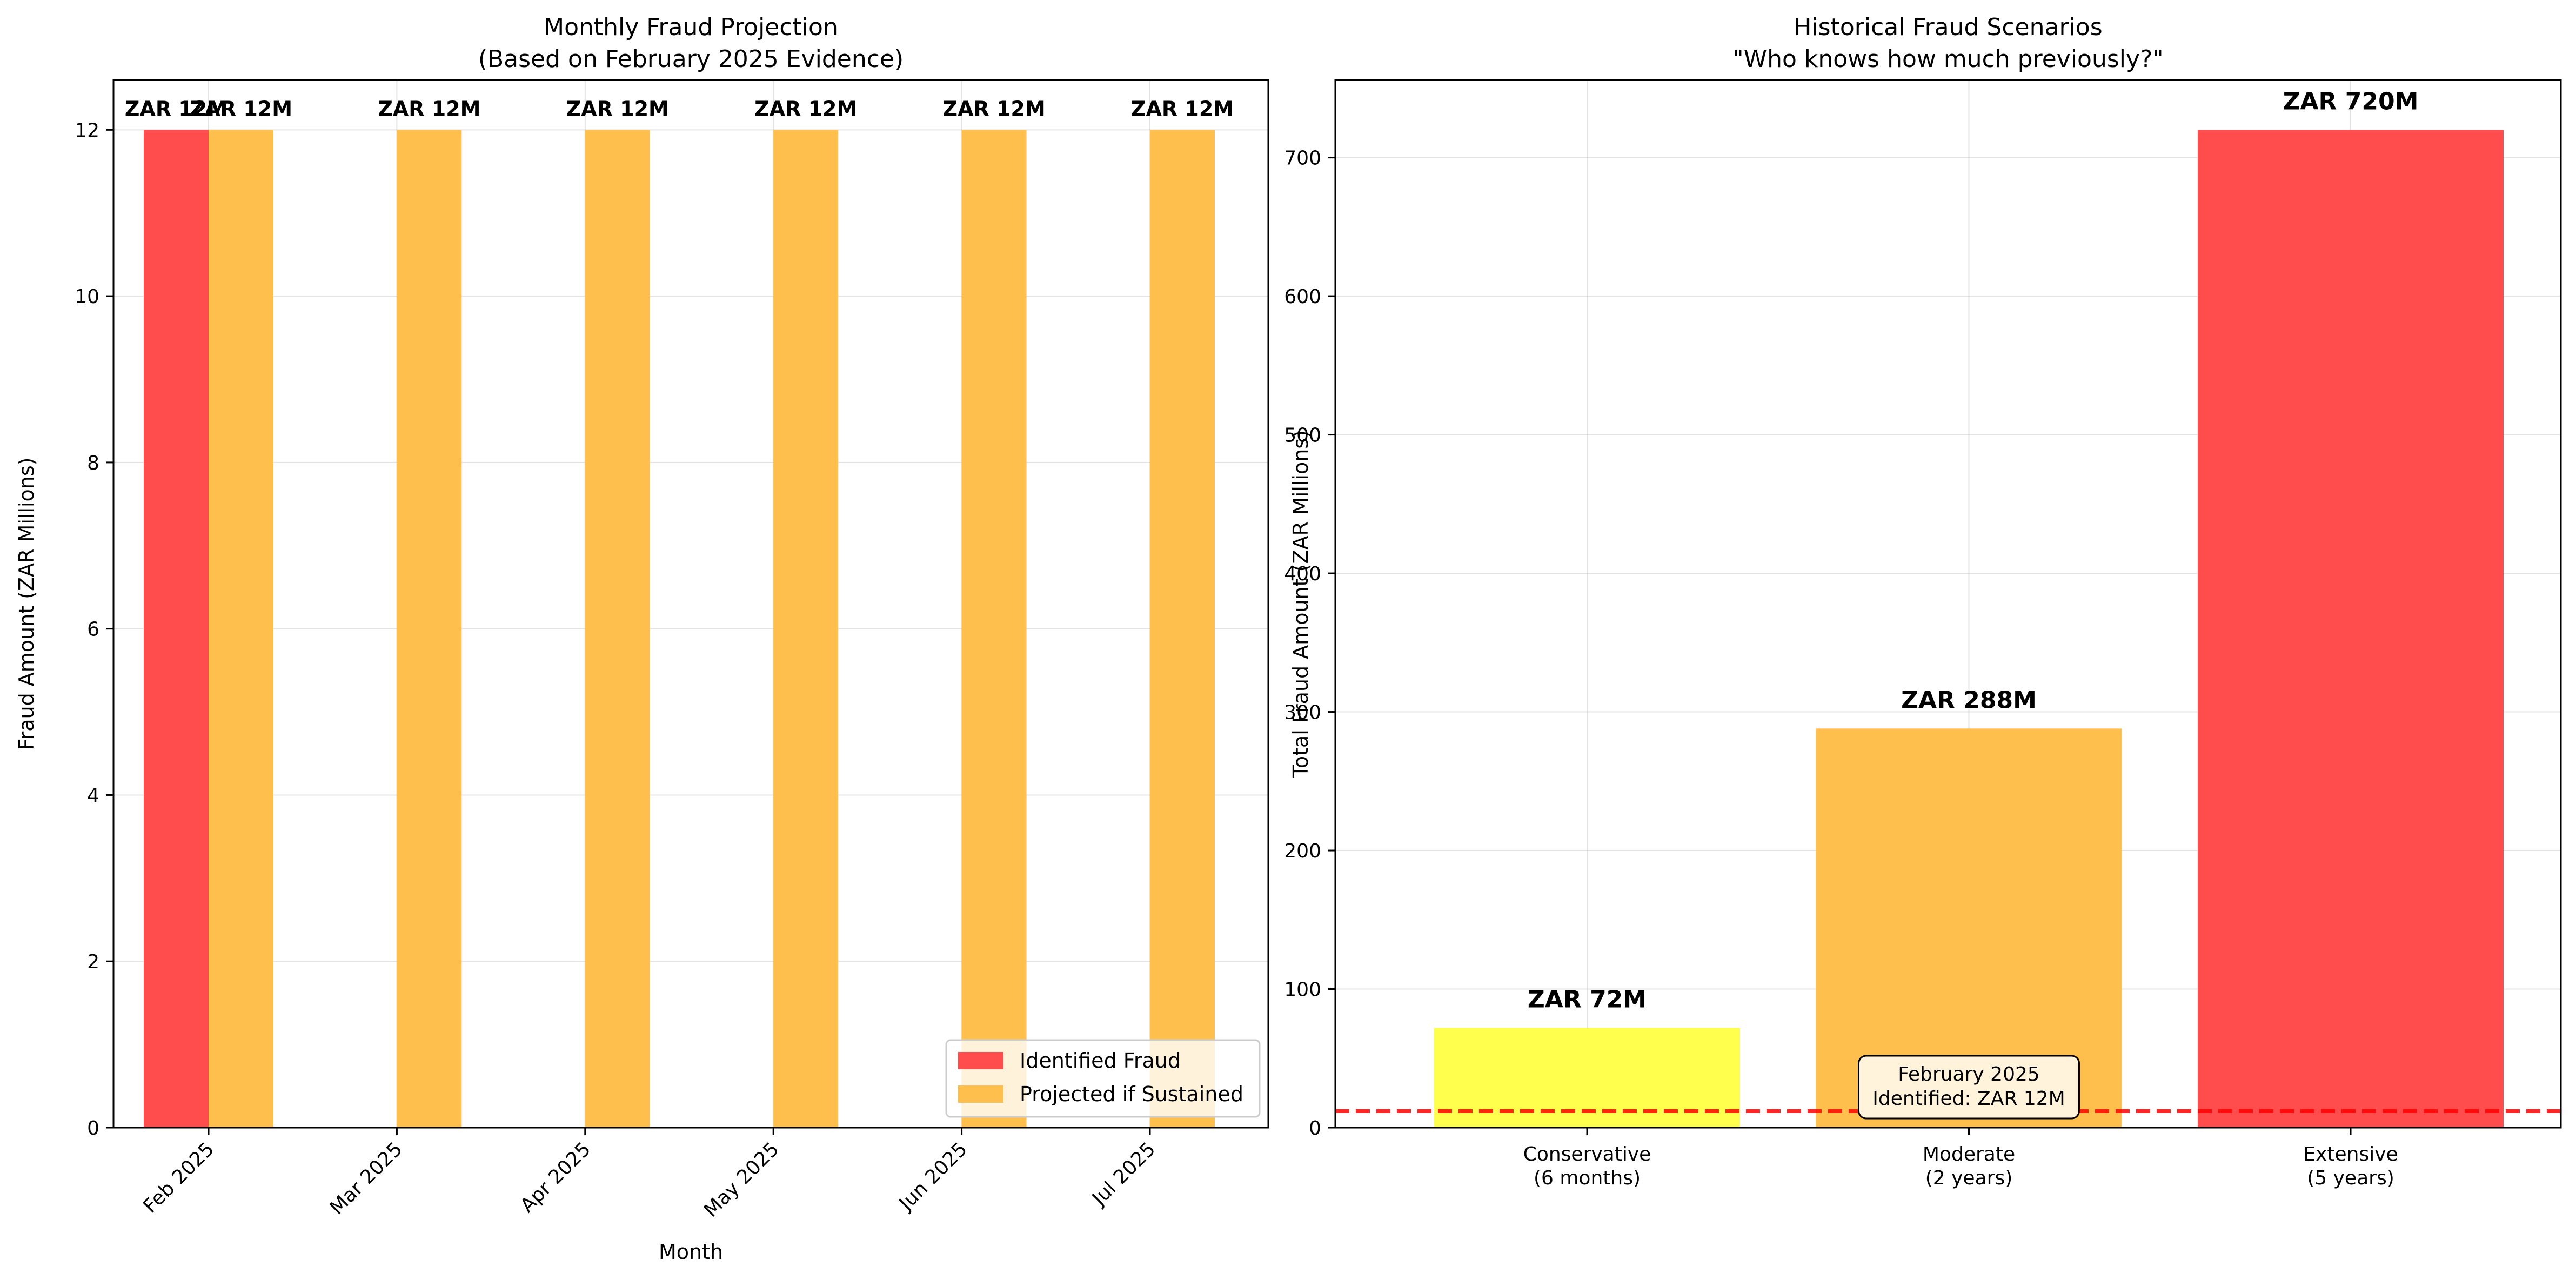  What do you see at coordinates (1302, 159) in the screenshot?
I see `y-tick-label: 700` at bounding box center [1302, 159].